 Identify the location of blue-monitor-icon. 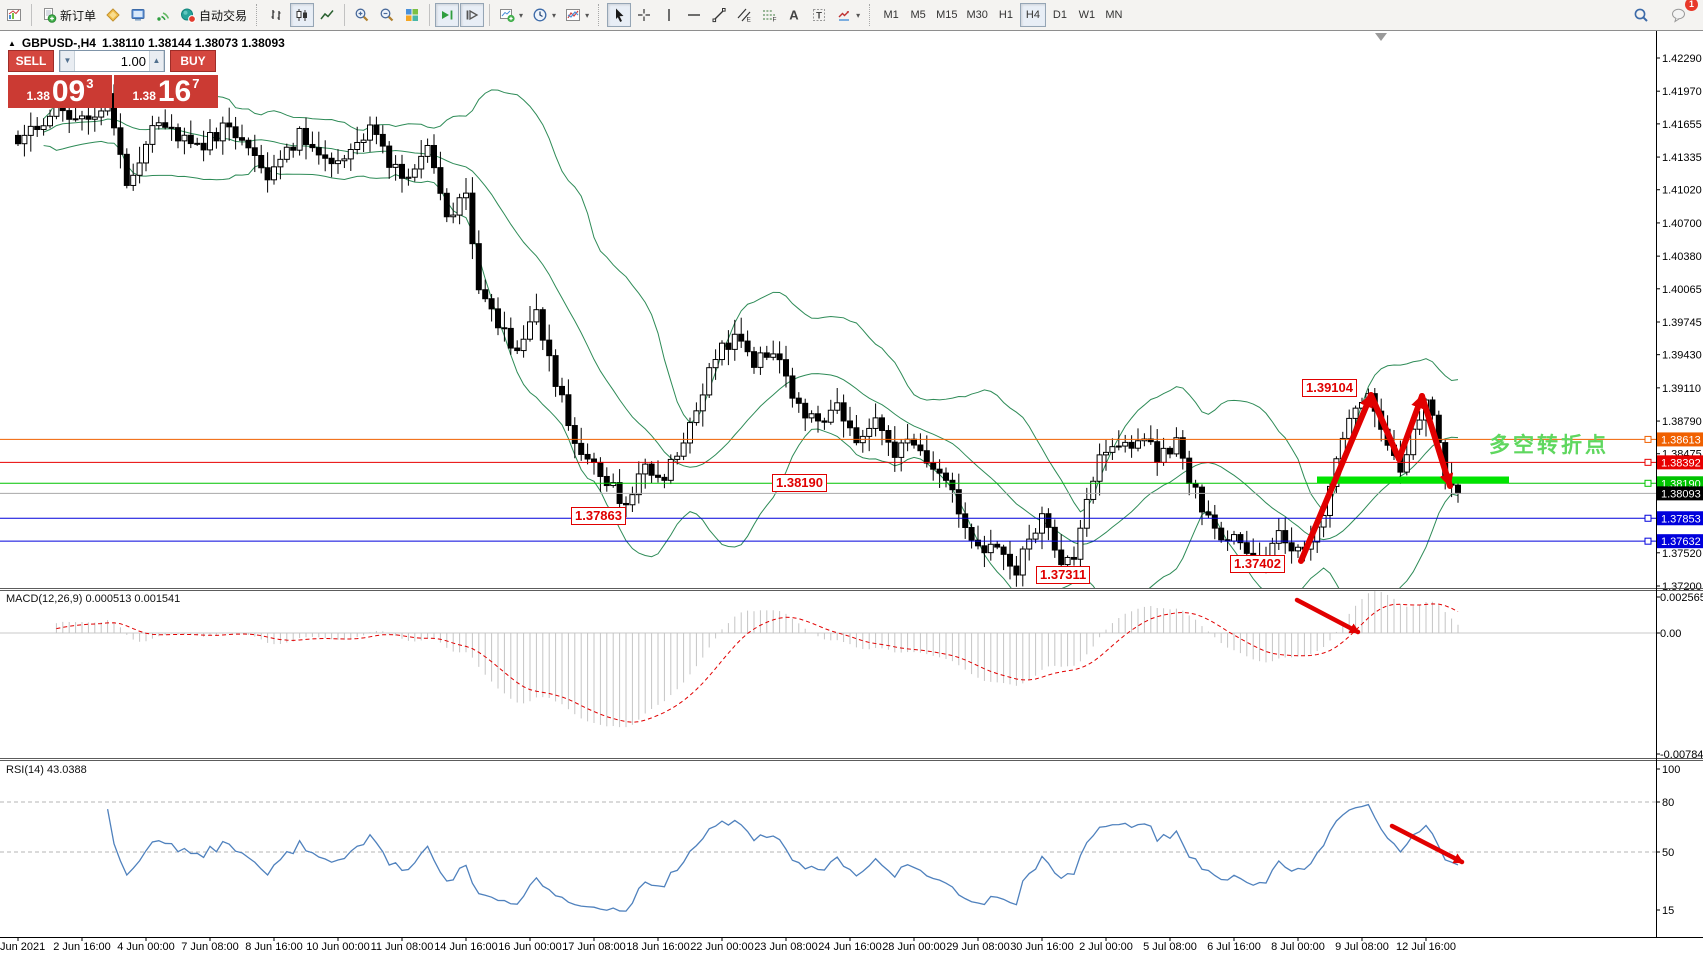
(138, 15).